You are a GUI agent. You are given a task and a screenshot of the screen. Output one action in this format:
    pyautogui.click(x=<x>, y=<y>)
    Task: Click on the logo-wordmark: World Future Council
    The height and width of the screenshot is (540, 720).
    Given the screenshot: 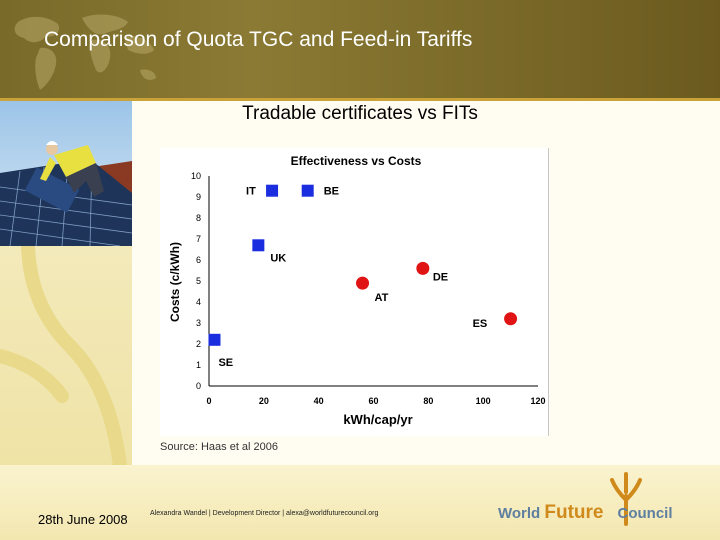 What is the action you would take?
    pyautogui.click(x=585, y=513)
    